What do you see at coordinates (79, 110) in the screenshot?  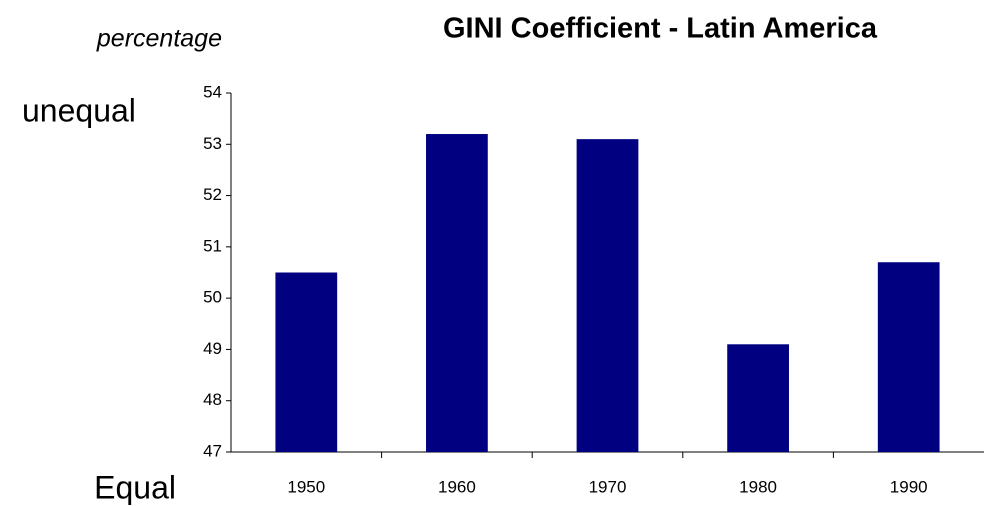 I see `annotation: unequal` at bounding box center [79, 110].